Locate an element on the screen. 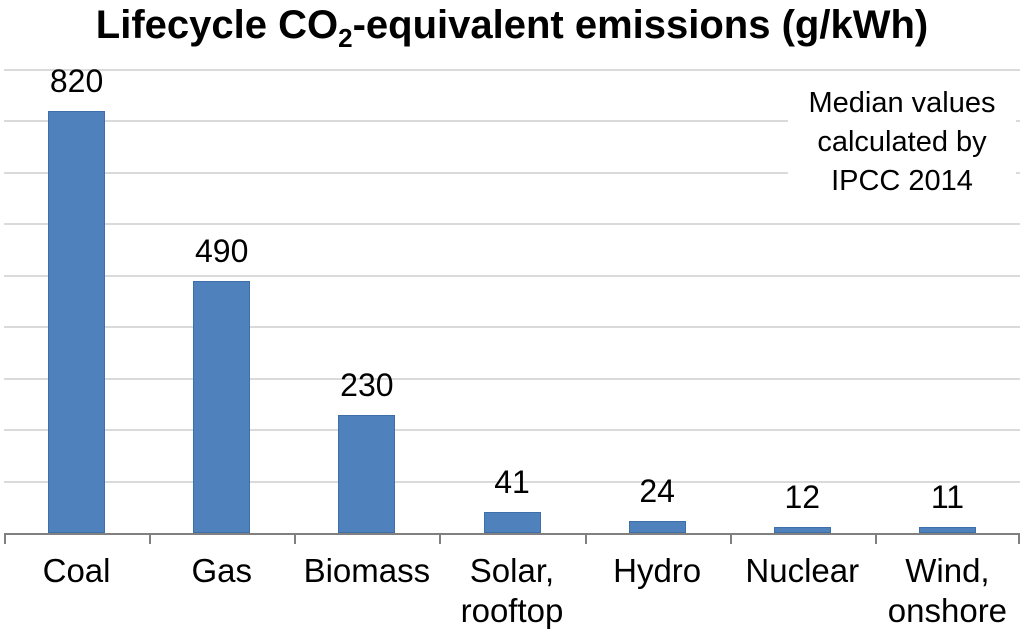  category-label-biomass: Biomass is located at coordinates (367, 570).